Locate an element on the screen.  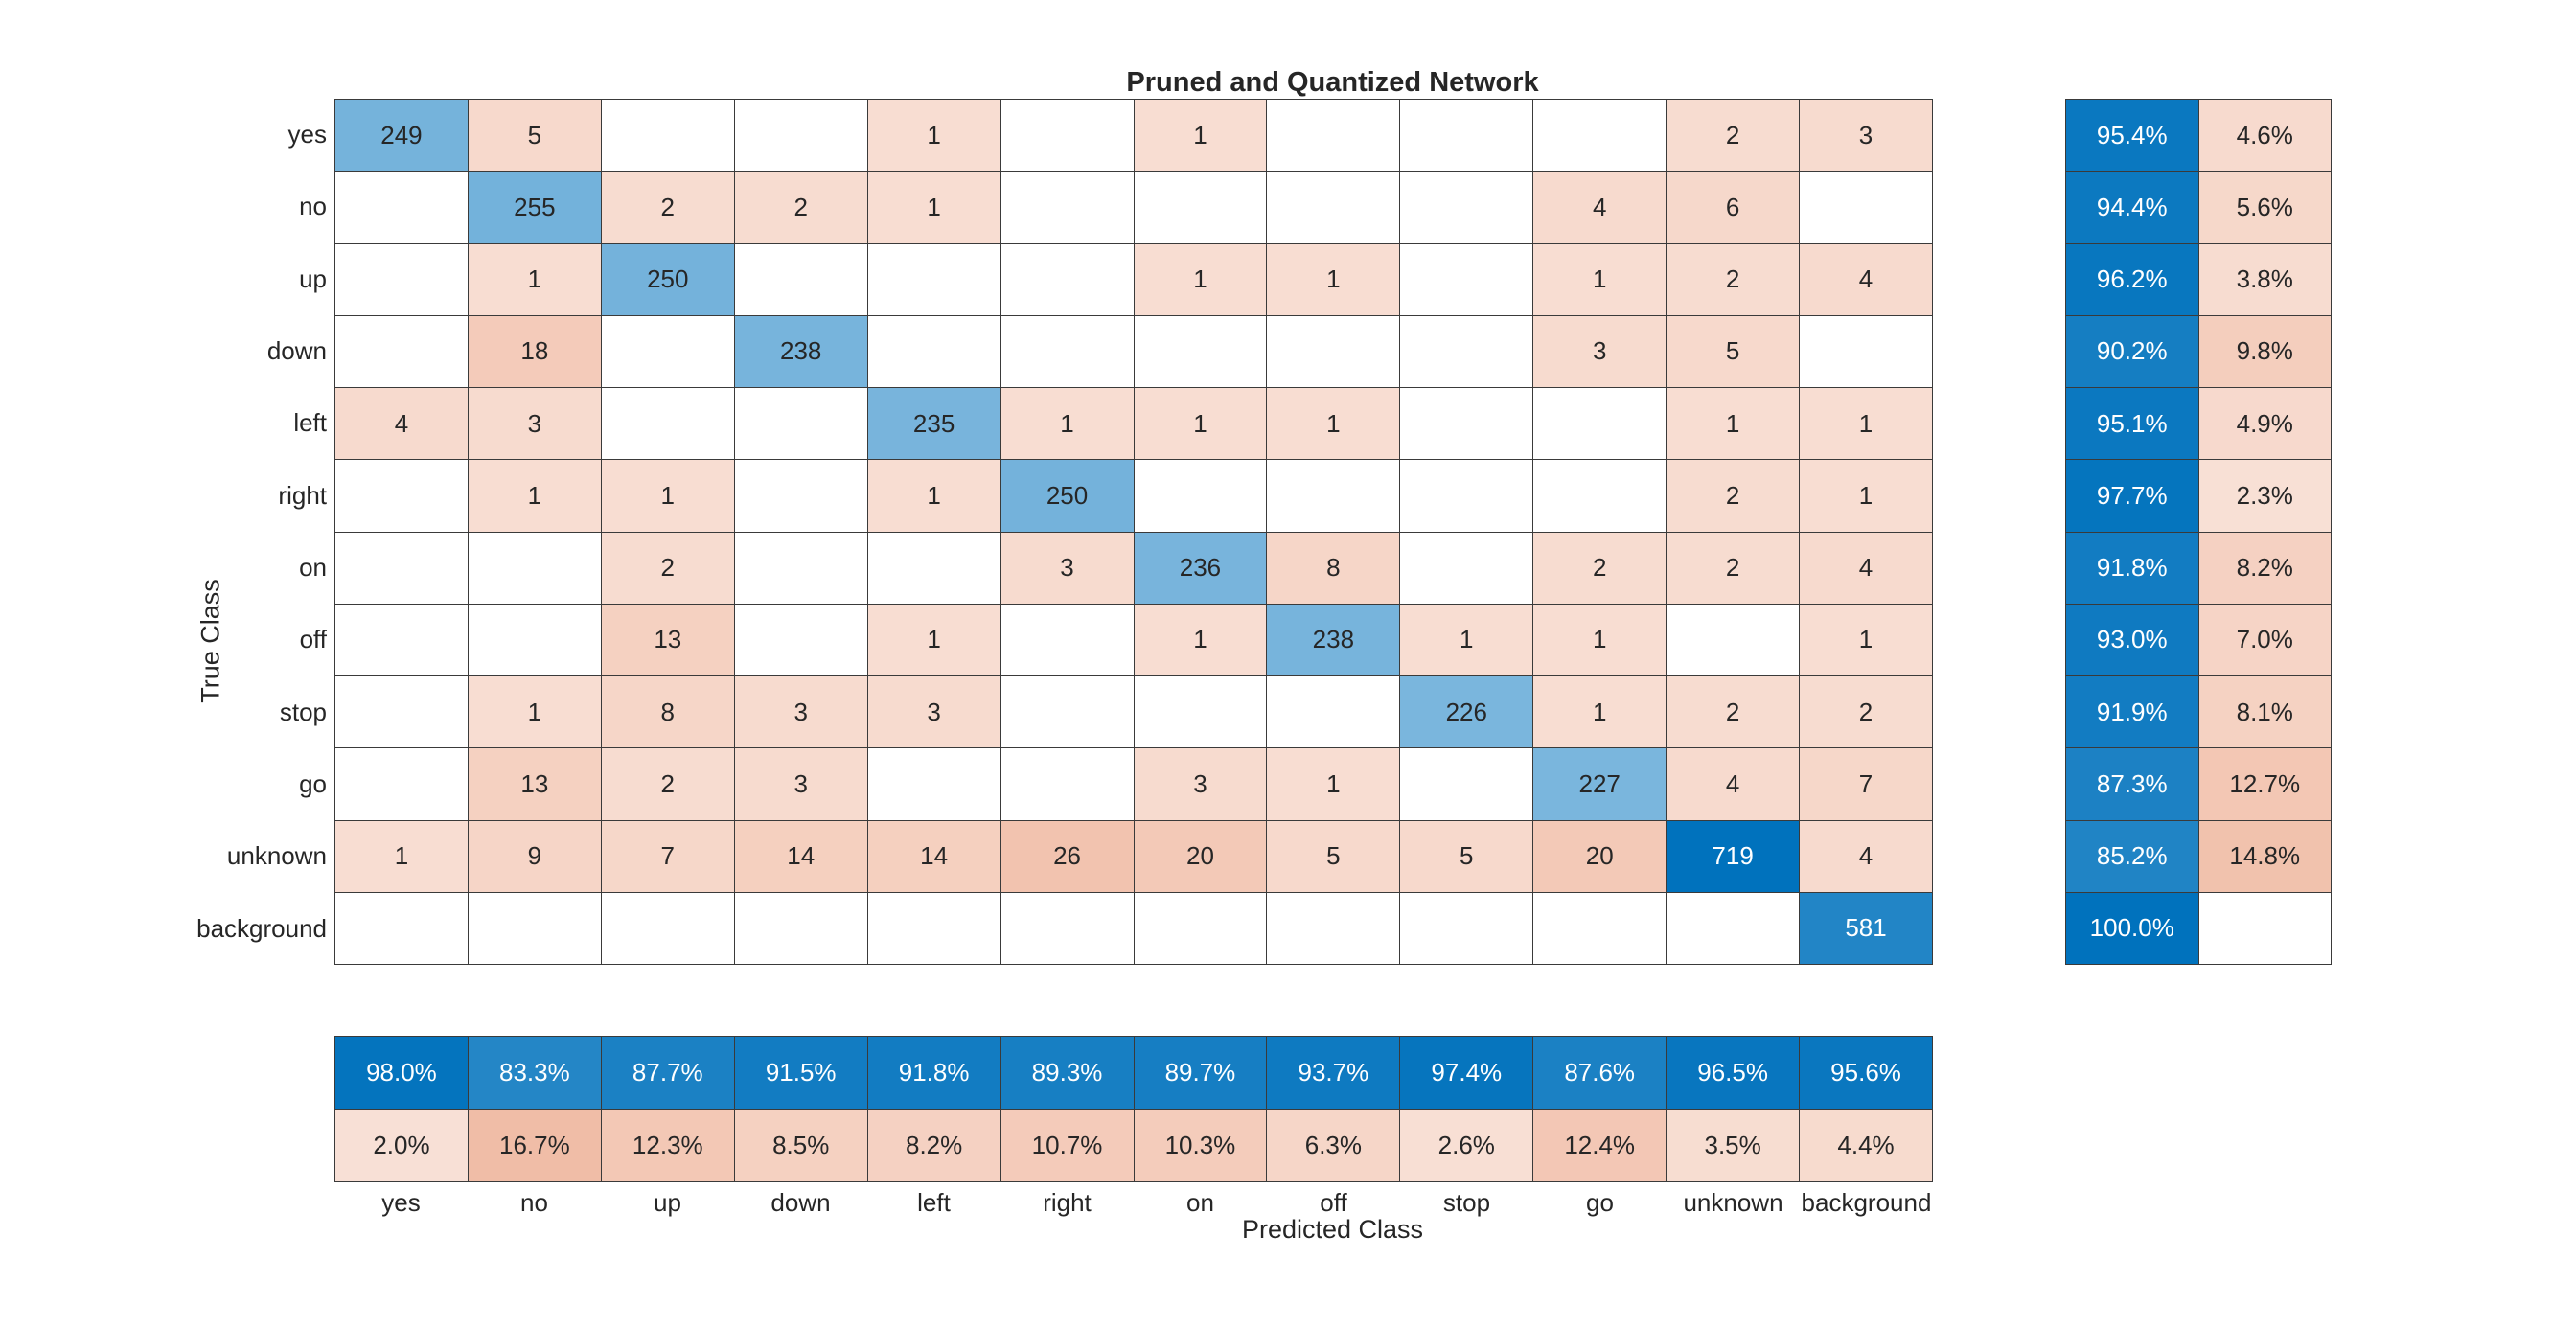
cell-unknown-up: 7 is located at coordinates (667, 856).